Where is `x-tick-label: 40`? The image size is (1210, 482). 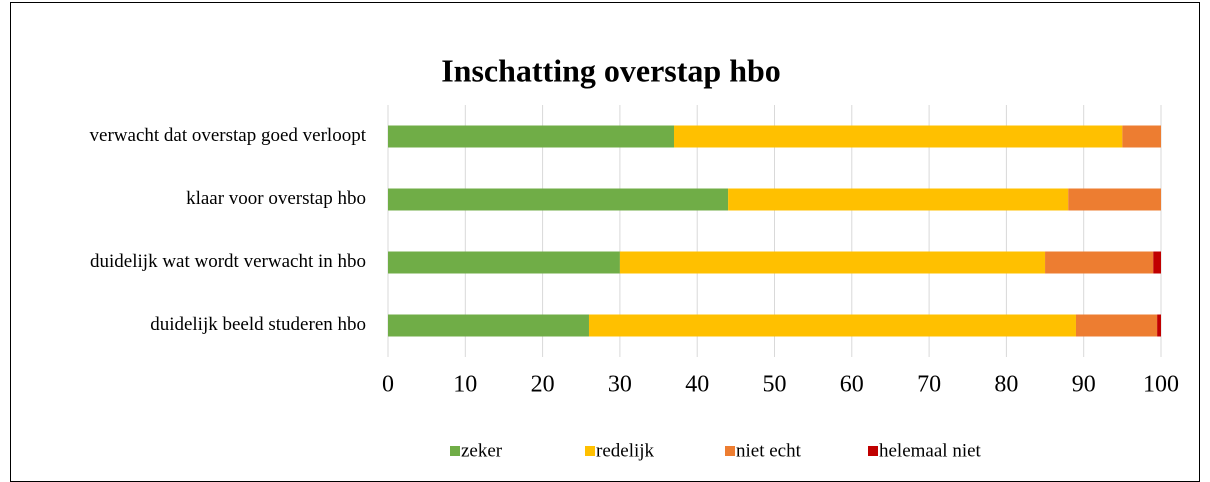
x-tick-label: 40 is located at coordinates (697, 385).